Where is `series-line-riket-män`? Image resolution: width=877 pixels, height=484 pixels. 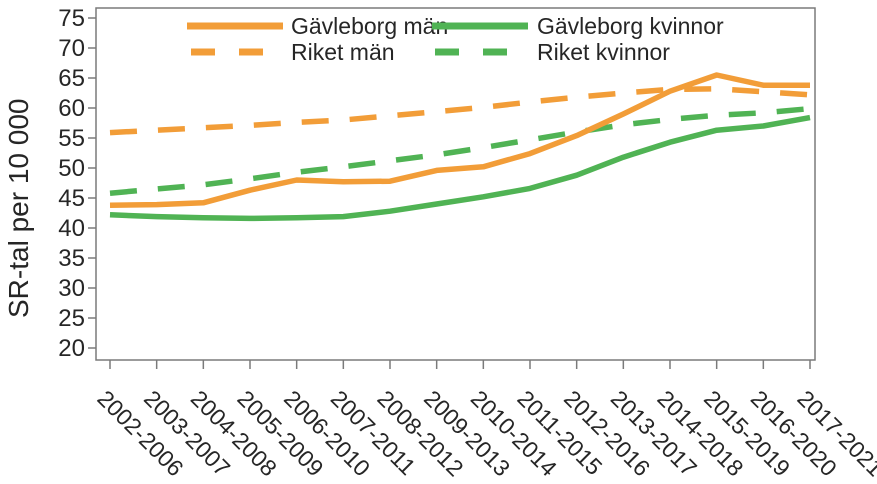 series-line-riket-män is located at coordinates (460, 111).